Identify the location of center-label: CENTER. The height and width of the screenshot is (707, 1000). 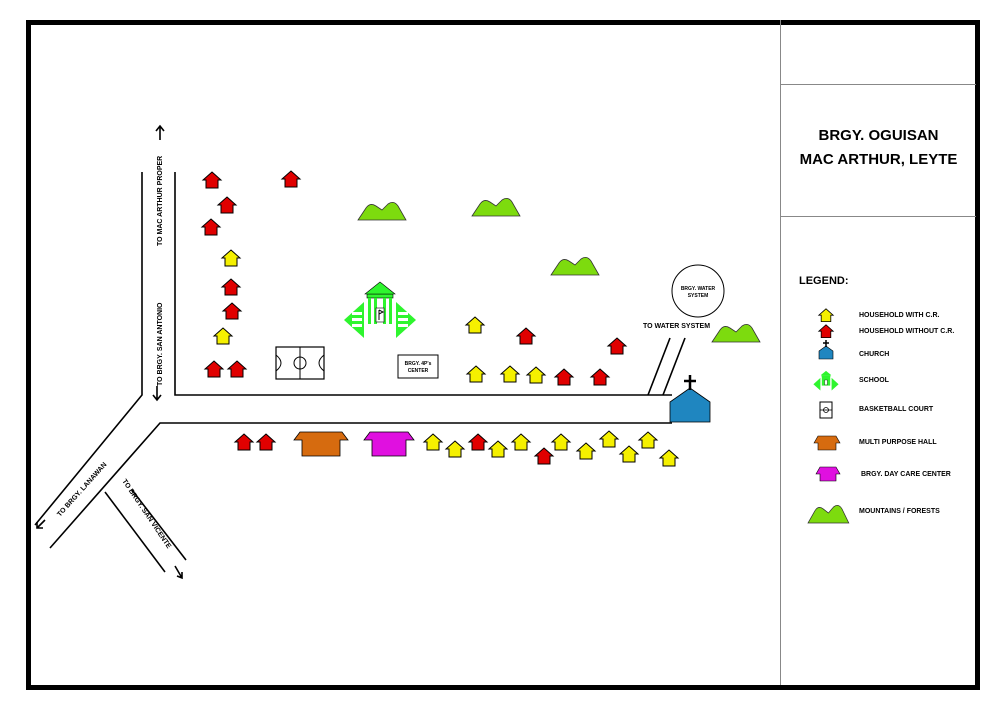
(418, 371).